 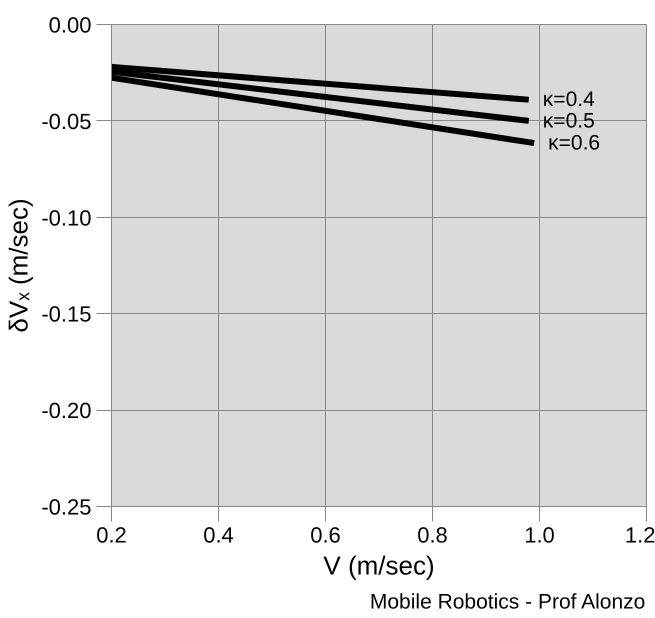 What do you see at coordinates (66, 314) in the screenshot?
I see `y-tick-label: -0.15` at bounding box center [66, 314].